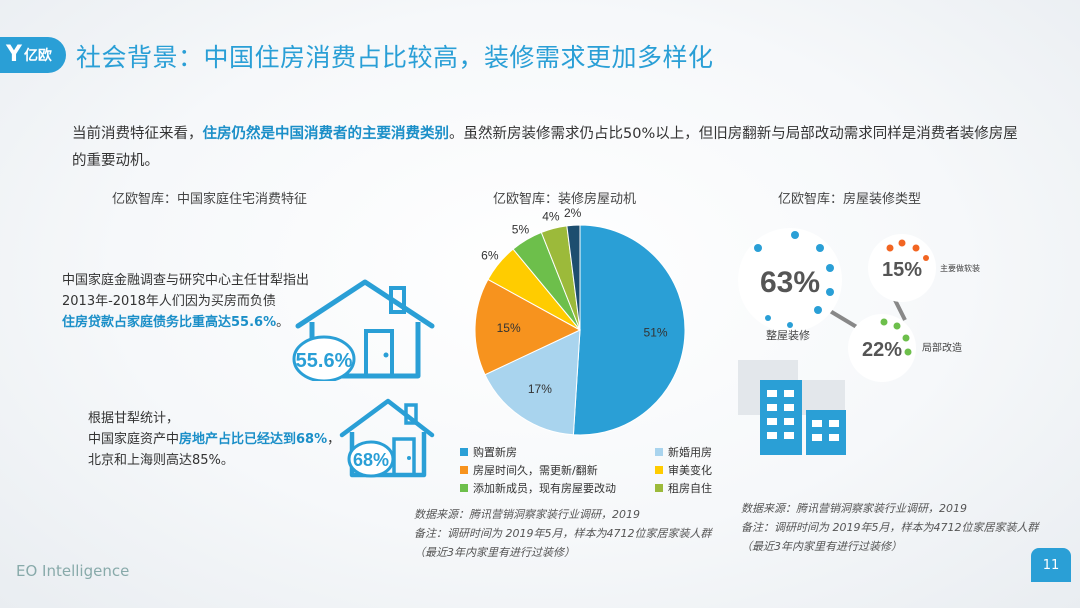  I want to click on renovation-type-graphic: 63% 整屋装修 15% 主要做软装 22% 局部改造, so click(859, 341).